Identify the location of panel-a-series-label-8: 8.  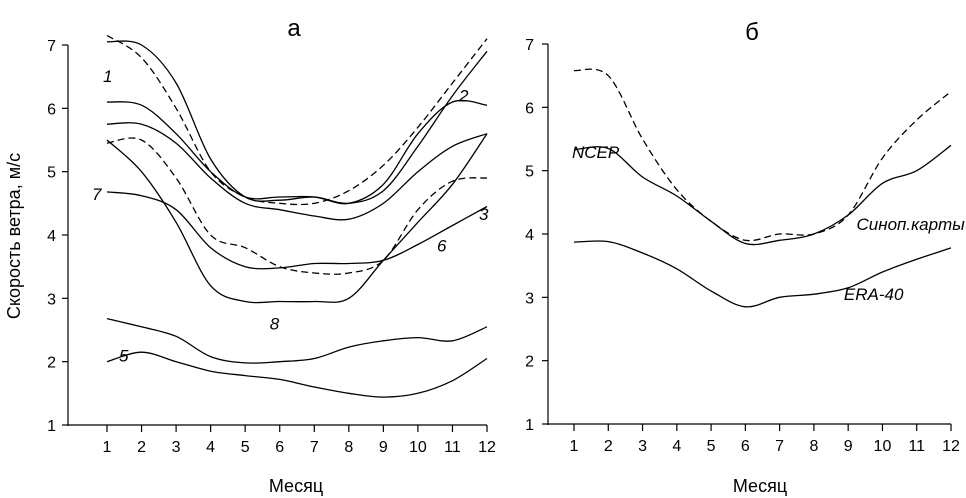
(275, 324).